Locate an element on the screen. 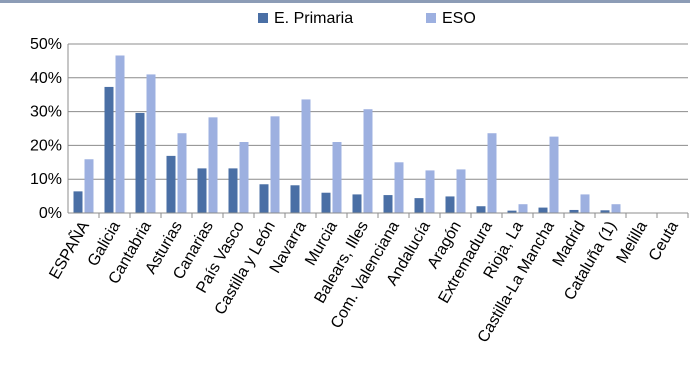 This screenshot has width=690, height=379. x-tick-label: Melilla is located at coordinates (632, 242).